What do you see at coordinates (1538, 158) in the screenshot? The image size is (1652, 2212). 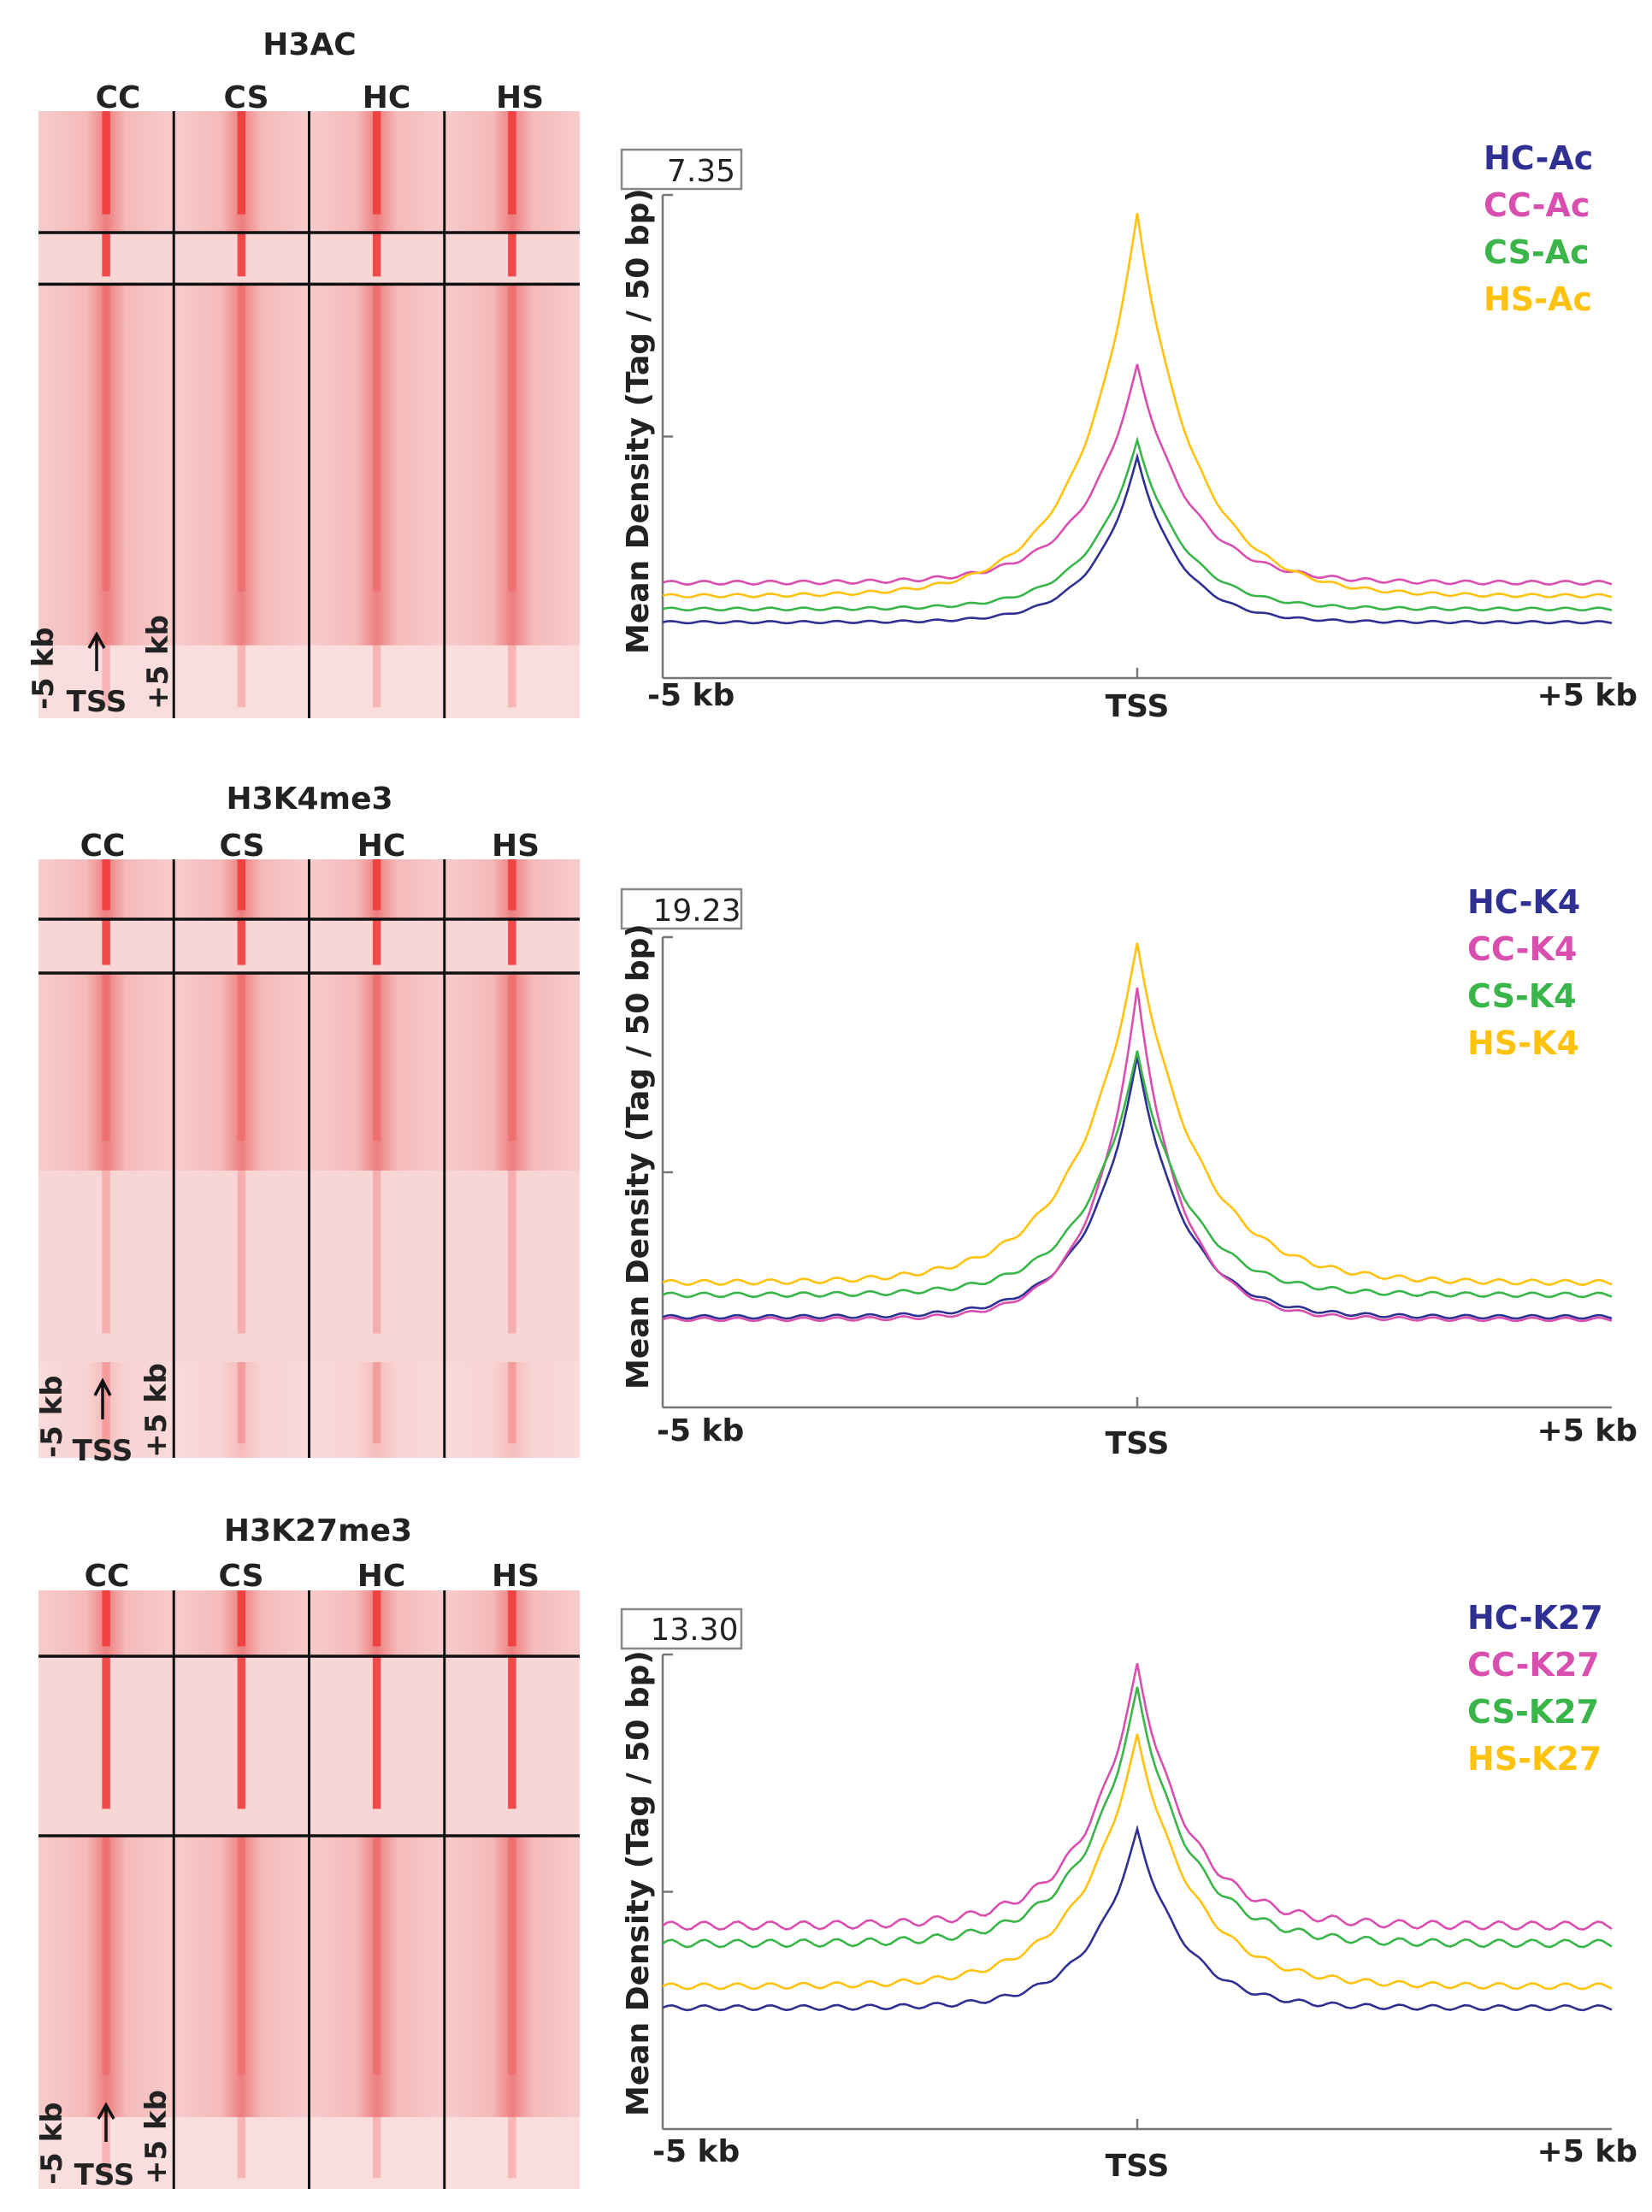 I see `legend-entry-hc-ac: HC-Ac` at bounding box center [1538, 158].